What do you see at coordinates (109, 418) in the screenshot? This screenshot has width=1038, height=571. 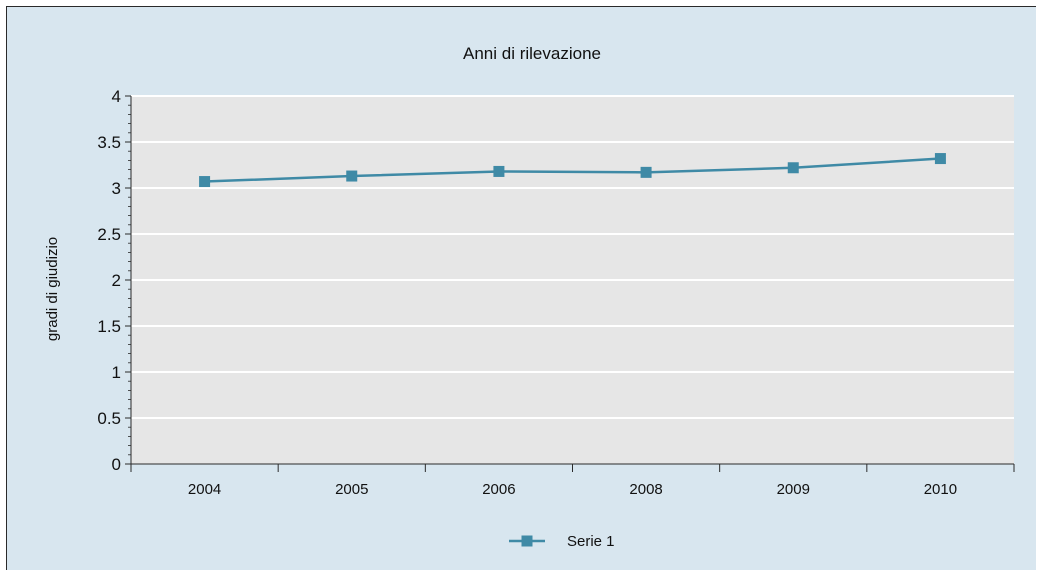 I see `y-tick-label: 0.5` at bounding box center [109, 418].